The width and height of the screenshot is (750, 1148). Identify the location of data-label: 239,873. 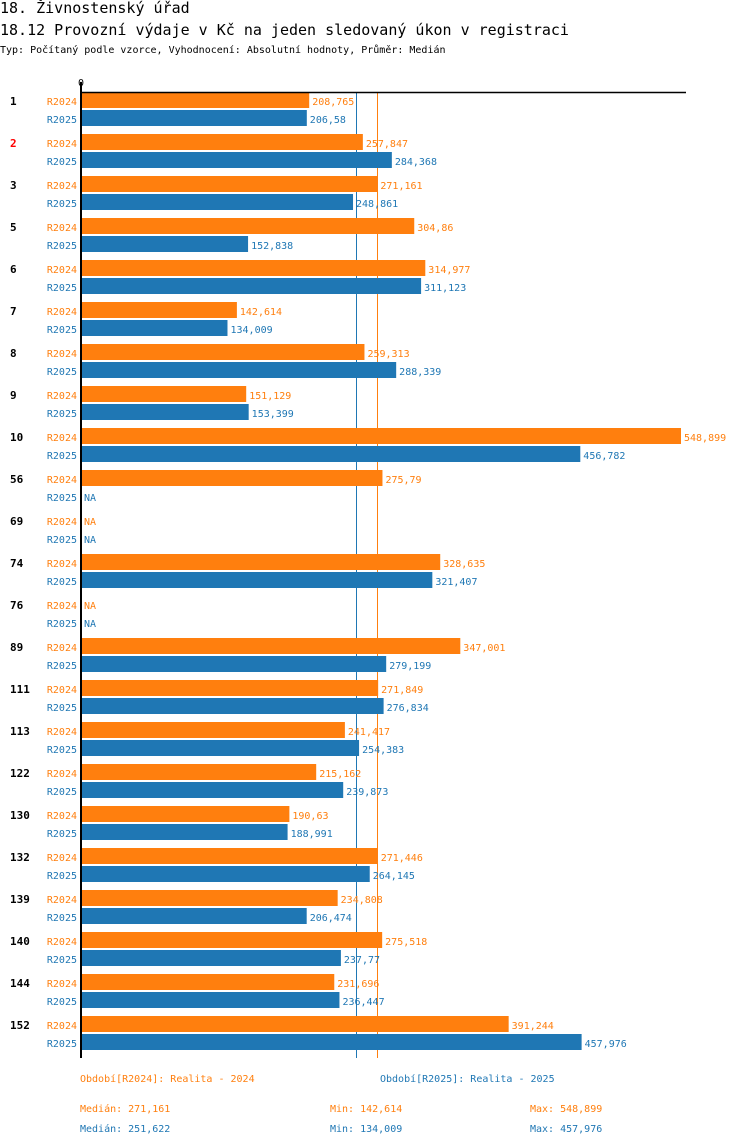
(367, 792).